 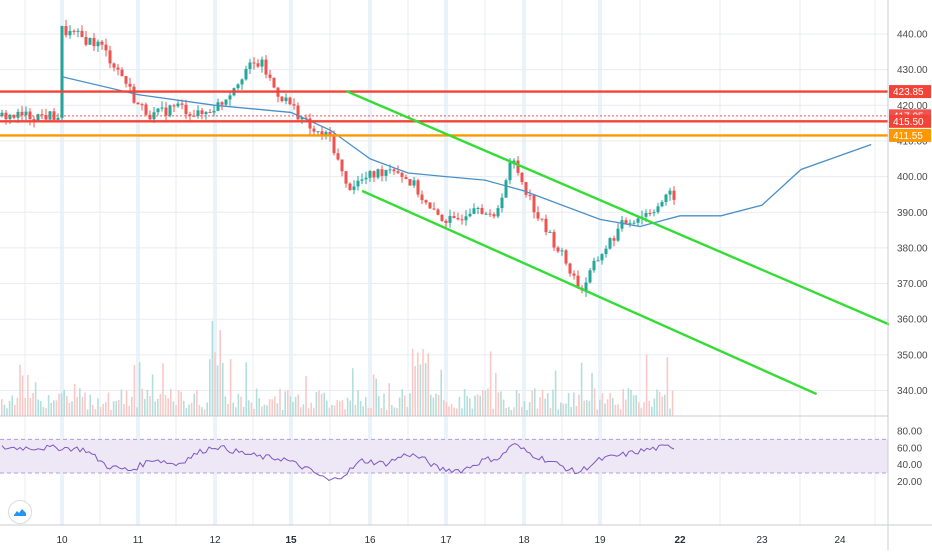 What do you see at coordinates (912, 284) in the screenshot?
I see `price-tick-label: 370.00` at bounding box center [912, 284].